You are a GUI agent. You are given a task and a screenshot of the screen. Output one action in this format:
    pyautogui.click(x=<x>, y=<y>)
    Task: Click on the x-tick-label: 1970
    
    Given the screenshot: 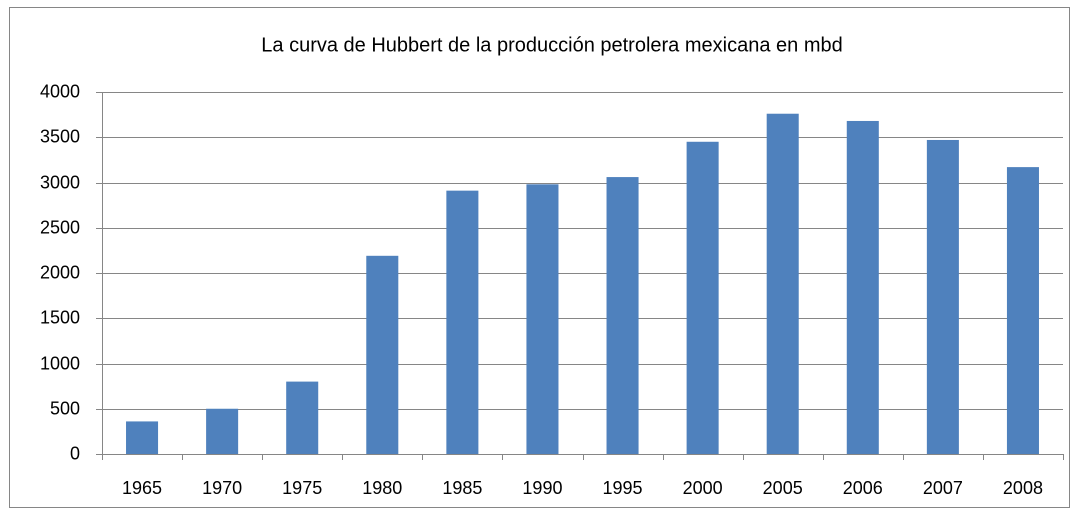 What is the action you would take?
    pyautogui.click(x=222, y=488)
    